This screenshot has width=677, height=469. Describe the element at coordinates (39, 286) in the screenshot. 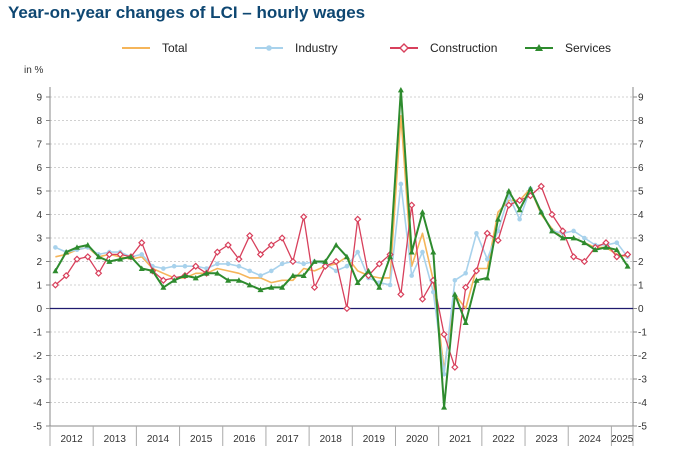

I see `y-tick-label-left: 1` at that location.